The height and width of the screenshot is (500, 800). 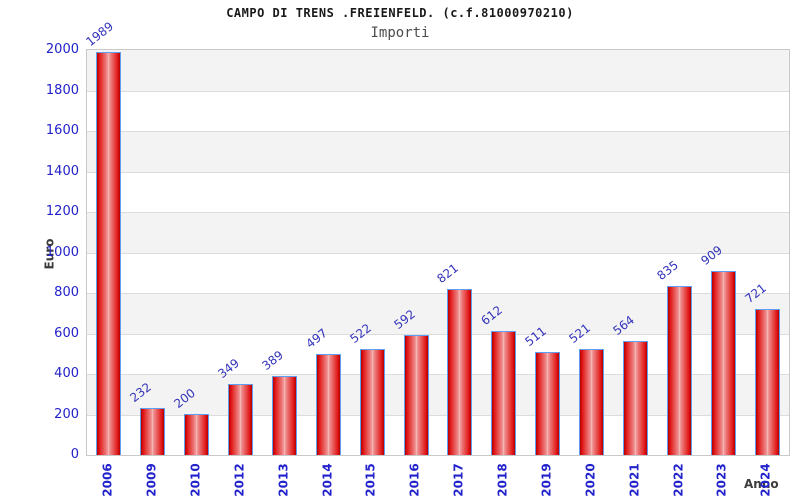 I want to click on x-tick-label: 2013, so click(x=283, y=479).